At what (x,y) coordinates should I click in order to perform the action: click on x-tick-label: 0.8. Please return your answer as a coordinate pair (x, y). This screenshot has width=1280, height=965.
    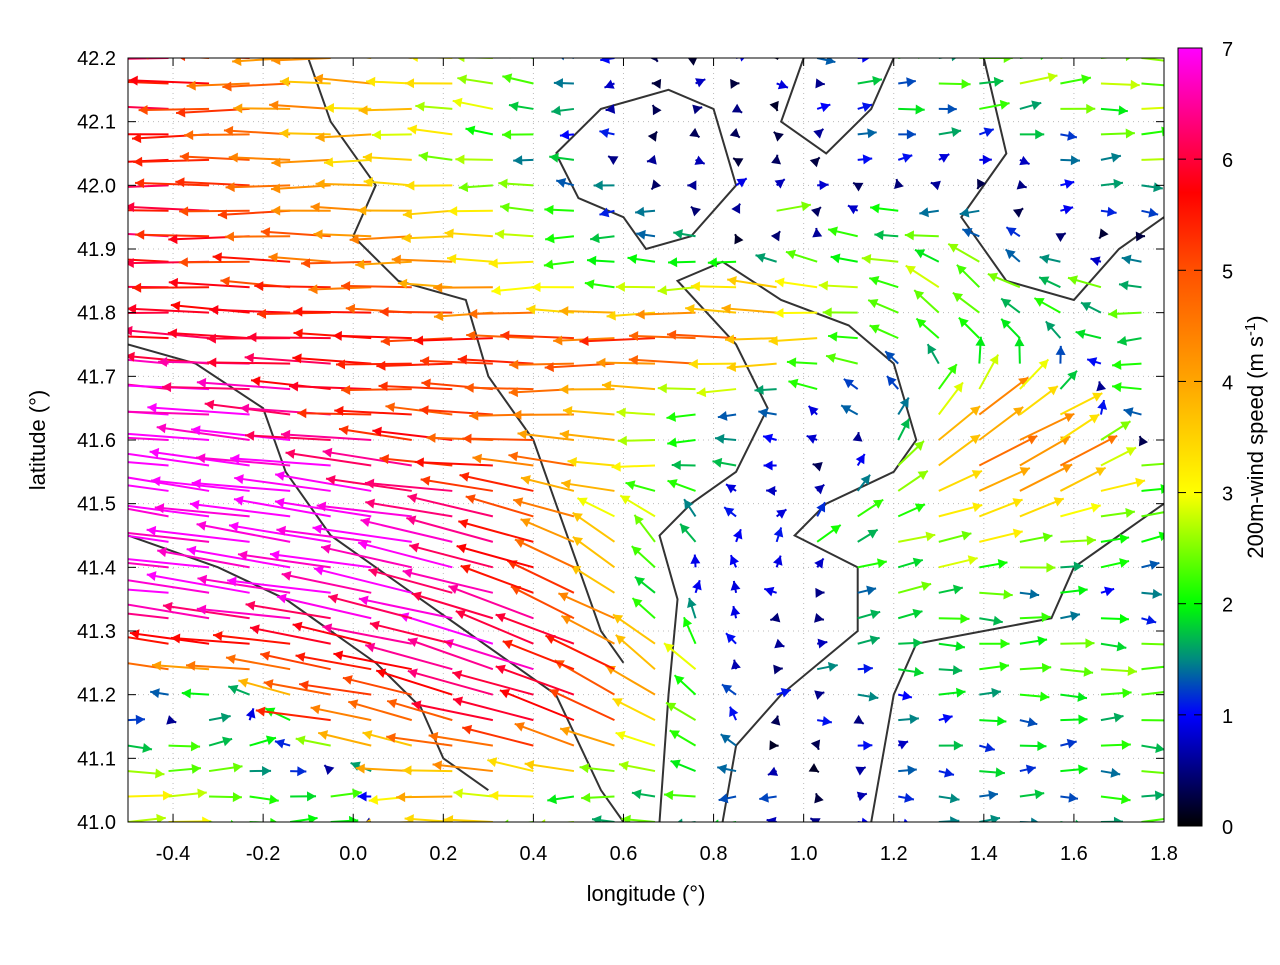
    Looking at the image, I should click on (714, 854).